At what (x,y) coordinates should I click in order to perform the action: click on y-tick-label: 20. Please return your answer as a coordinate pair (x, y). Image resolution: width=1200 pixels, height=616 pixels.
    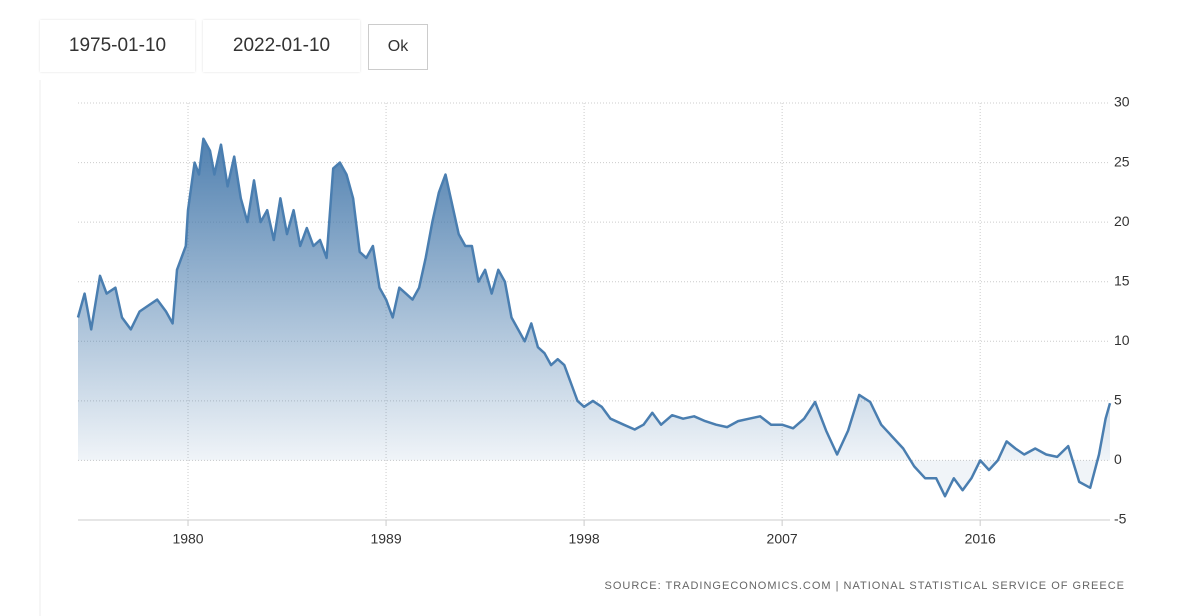
    Looking at the image, I should click on (1122, 221).